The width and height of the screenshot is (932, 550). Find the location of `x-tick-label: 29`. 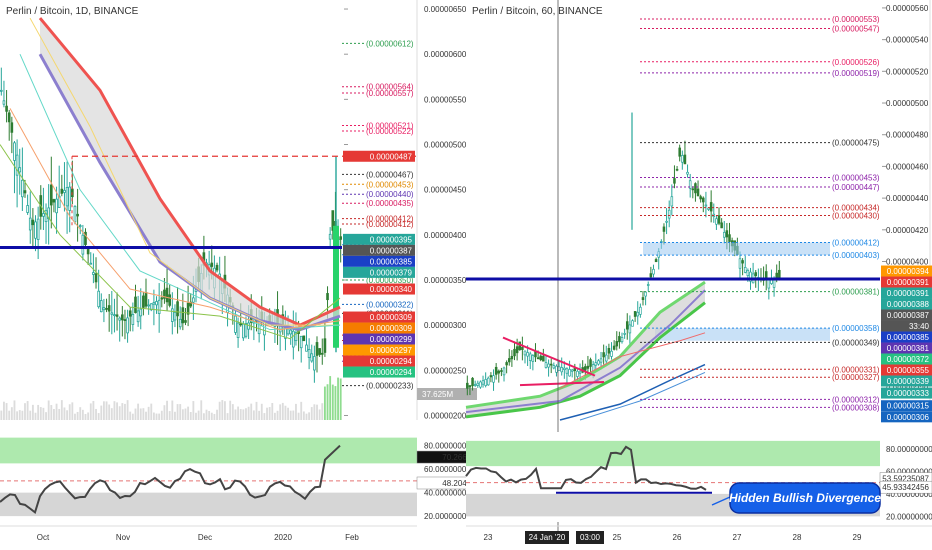

x-tick-label: 29 is located at coordinates (857, 537).